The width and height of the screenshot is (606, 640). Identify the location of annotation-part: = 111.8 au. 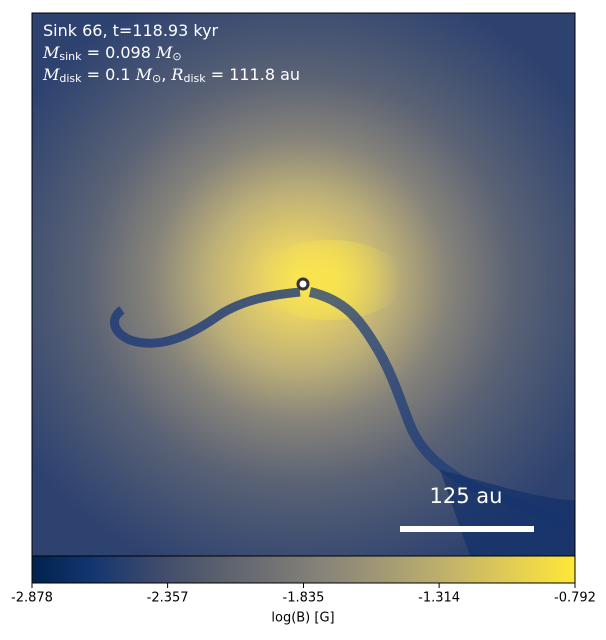
(253, 74).